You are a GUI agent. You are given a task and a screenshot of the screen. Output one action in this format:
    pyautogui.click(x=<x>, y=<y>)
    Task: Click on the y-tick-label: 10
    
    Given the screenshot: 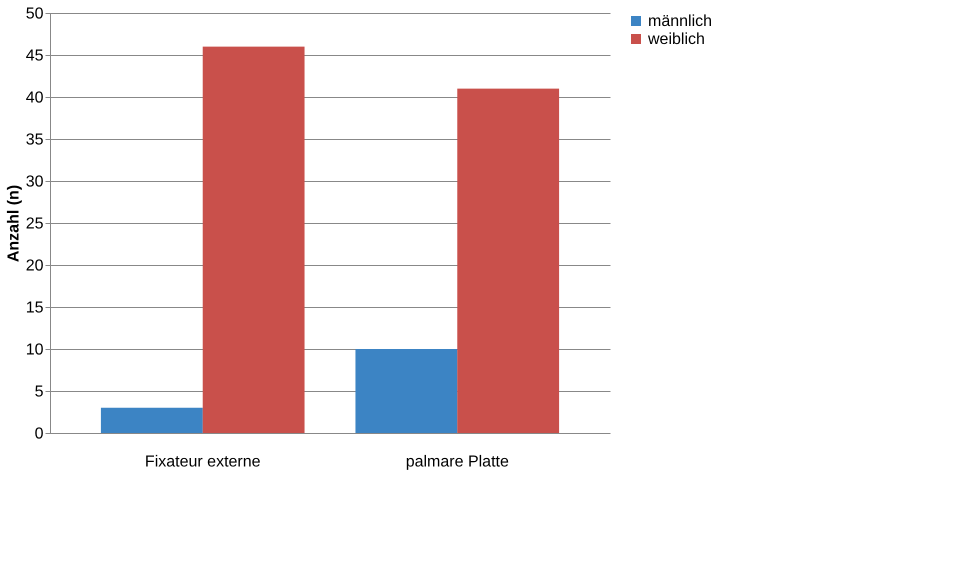 What is the action you would take?
    pyautogui.click(x=35, y=350)
    